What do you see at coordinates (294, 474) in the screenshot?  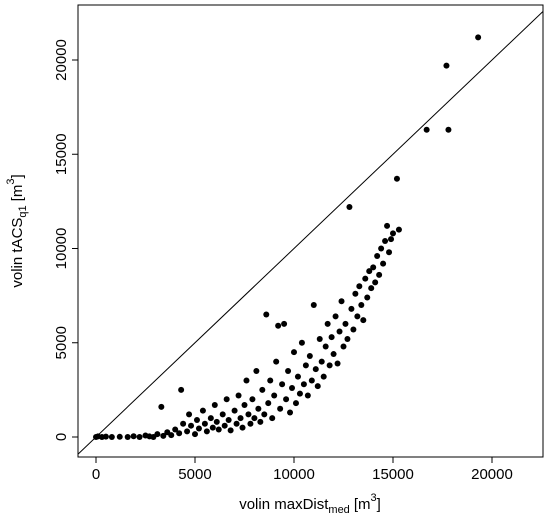 I see `x-tick-label: 10000` at bounding box center [294, 474].